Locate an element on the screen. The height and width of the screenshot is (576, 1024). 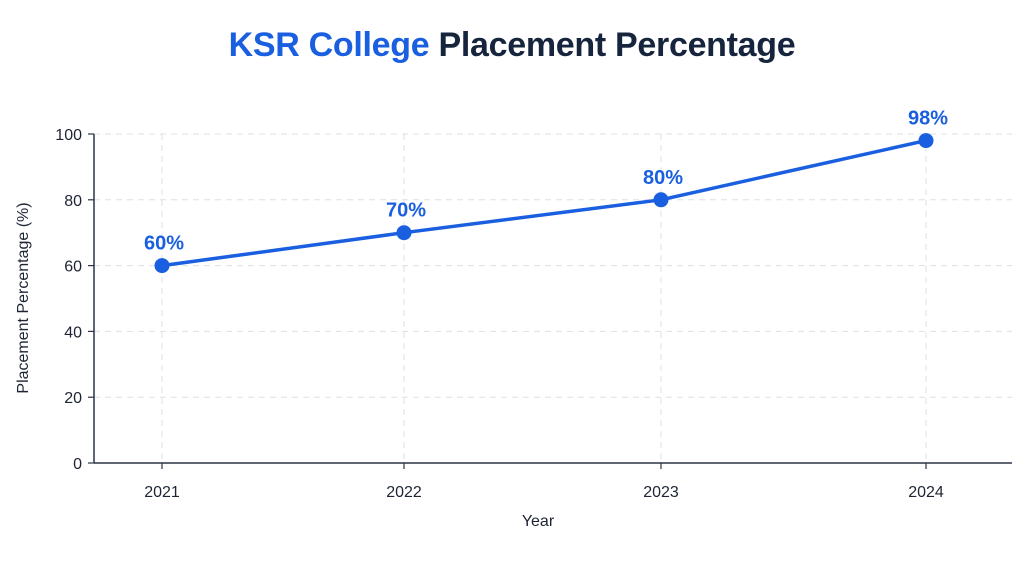
y-tick-label: 0 is located at coordinates (77, 464).